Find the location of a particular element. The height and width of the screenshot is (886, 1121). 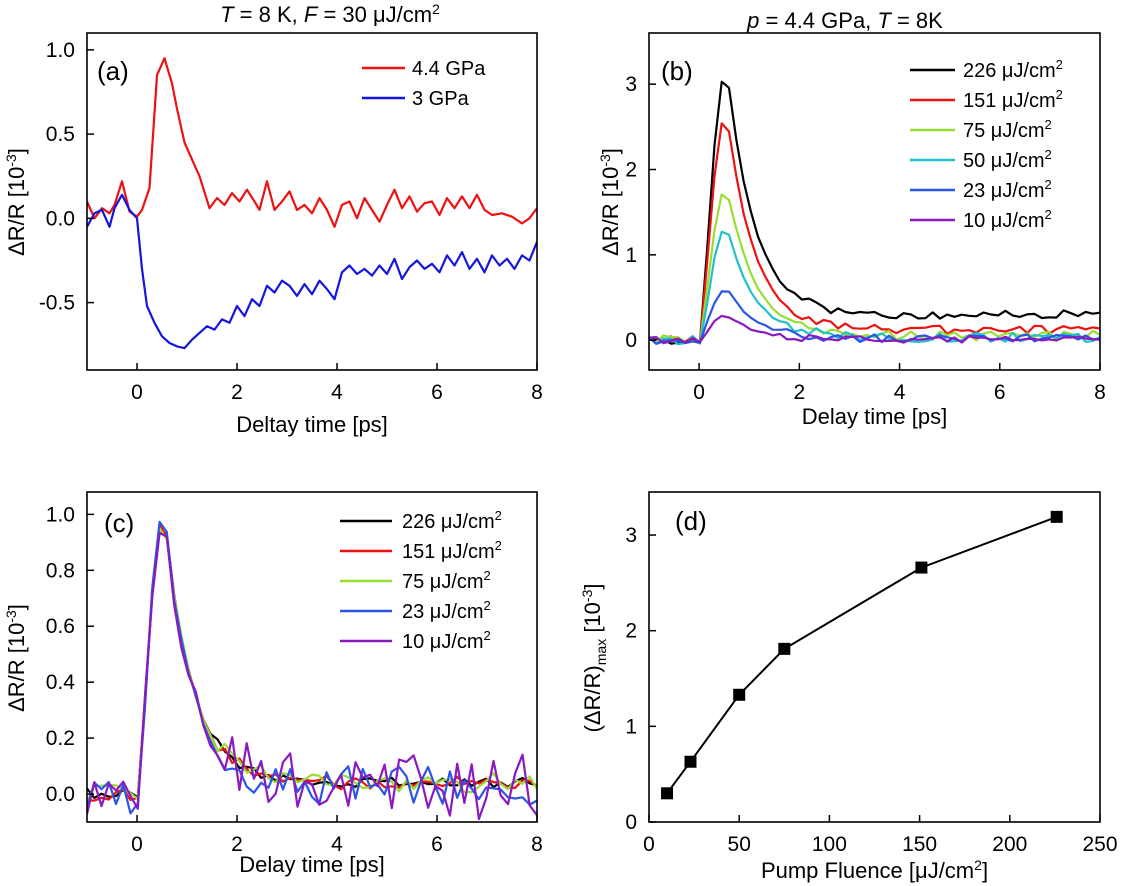

panel-label: (d) is located at coordinates (691, 521).